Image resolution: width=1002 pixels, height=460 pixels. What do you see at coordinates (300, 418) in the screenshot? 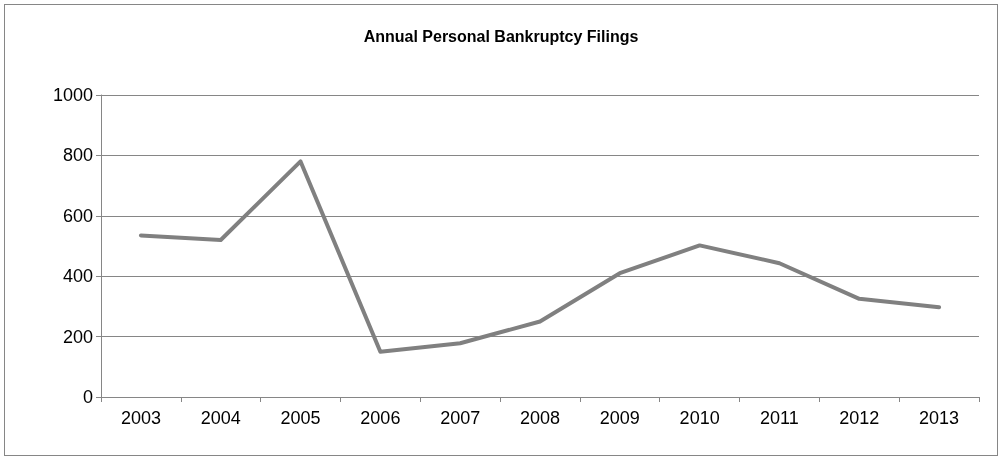
I see `x-tick-label: 2005` at bounding box center [300, 418].